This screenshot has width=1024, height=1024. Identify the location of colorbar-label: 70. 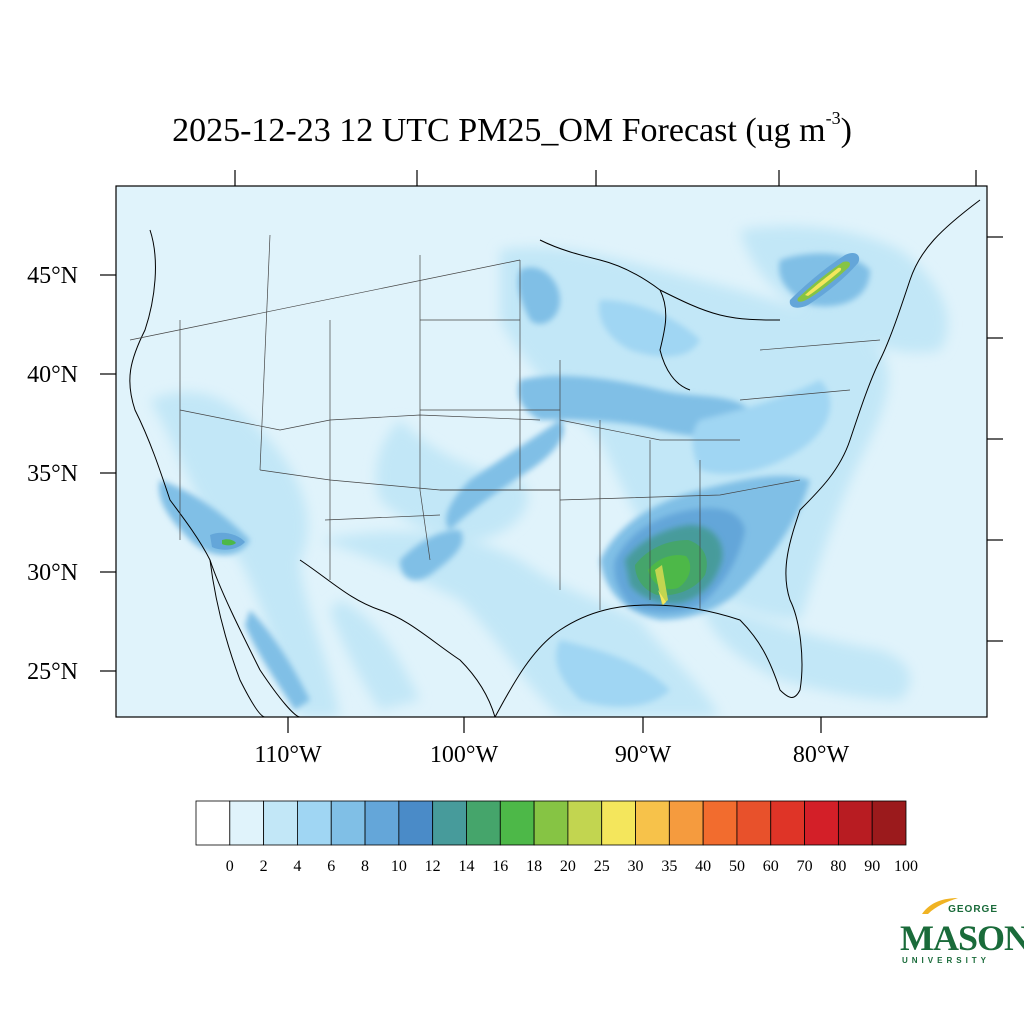
(805, 866).